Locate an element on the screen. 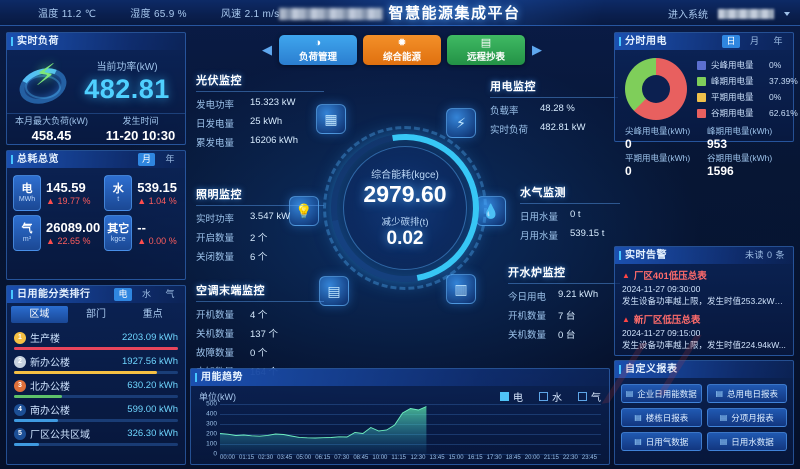  daily-ranking-tabs: 区域 部门 重点 is located at coordinates (96, 314).